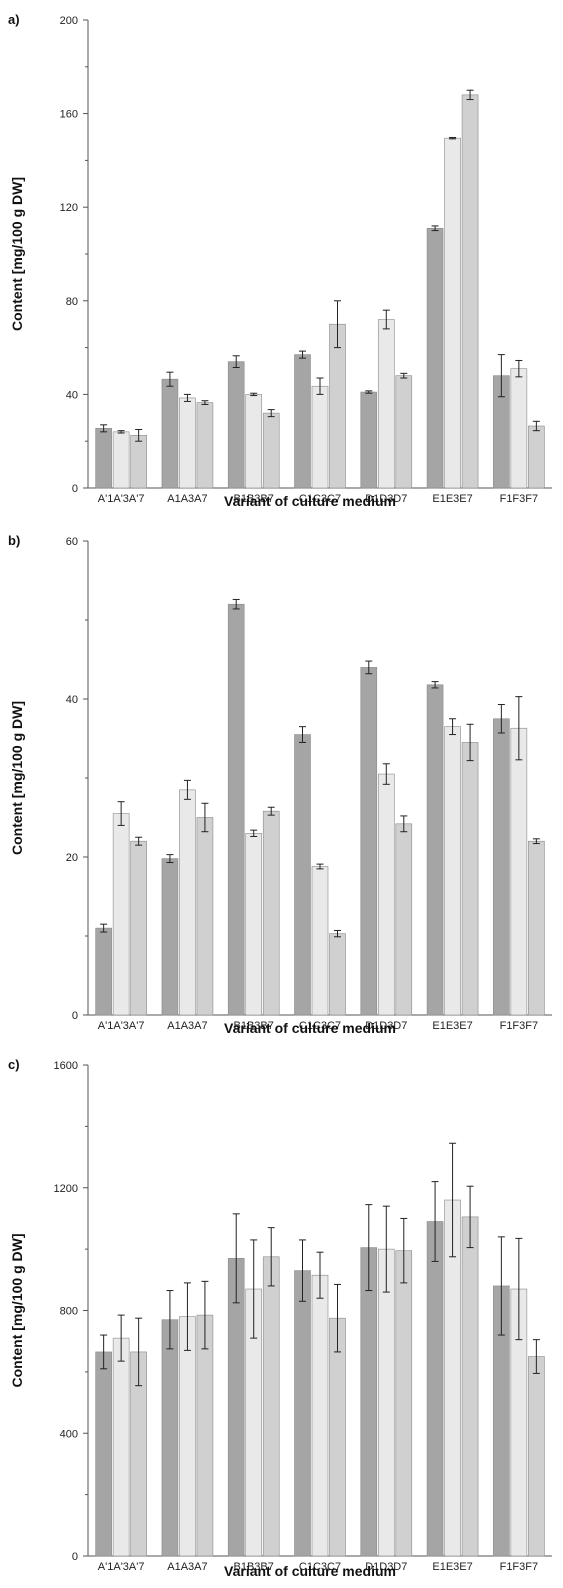  Describe the element at coordinates (69, 1312) in the screenshot. I see `y-tick-label: 800` at that location.